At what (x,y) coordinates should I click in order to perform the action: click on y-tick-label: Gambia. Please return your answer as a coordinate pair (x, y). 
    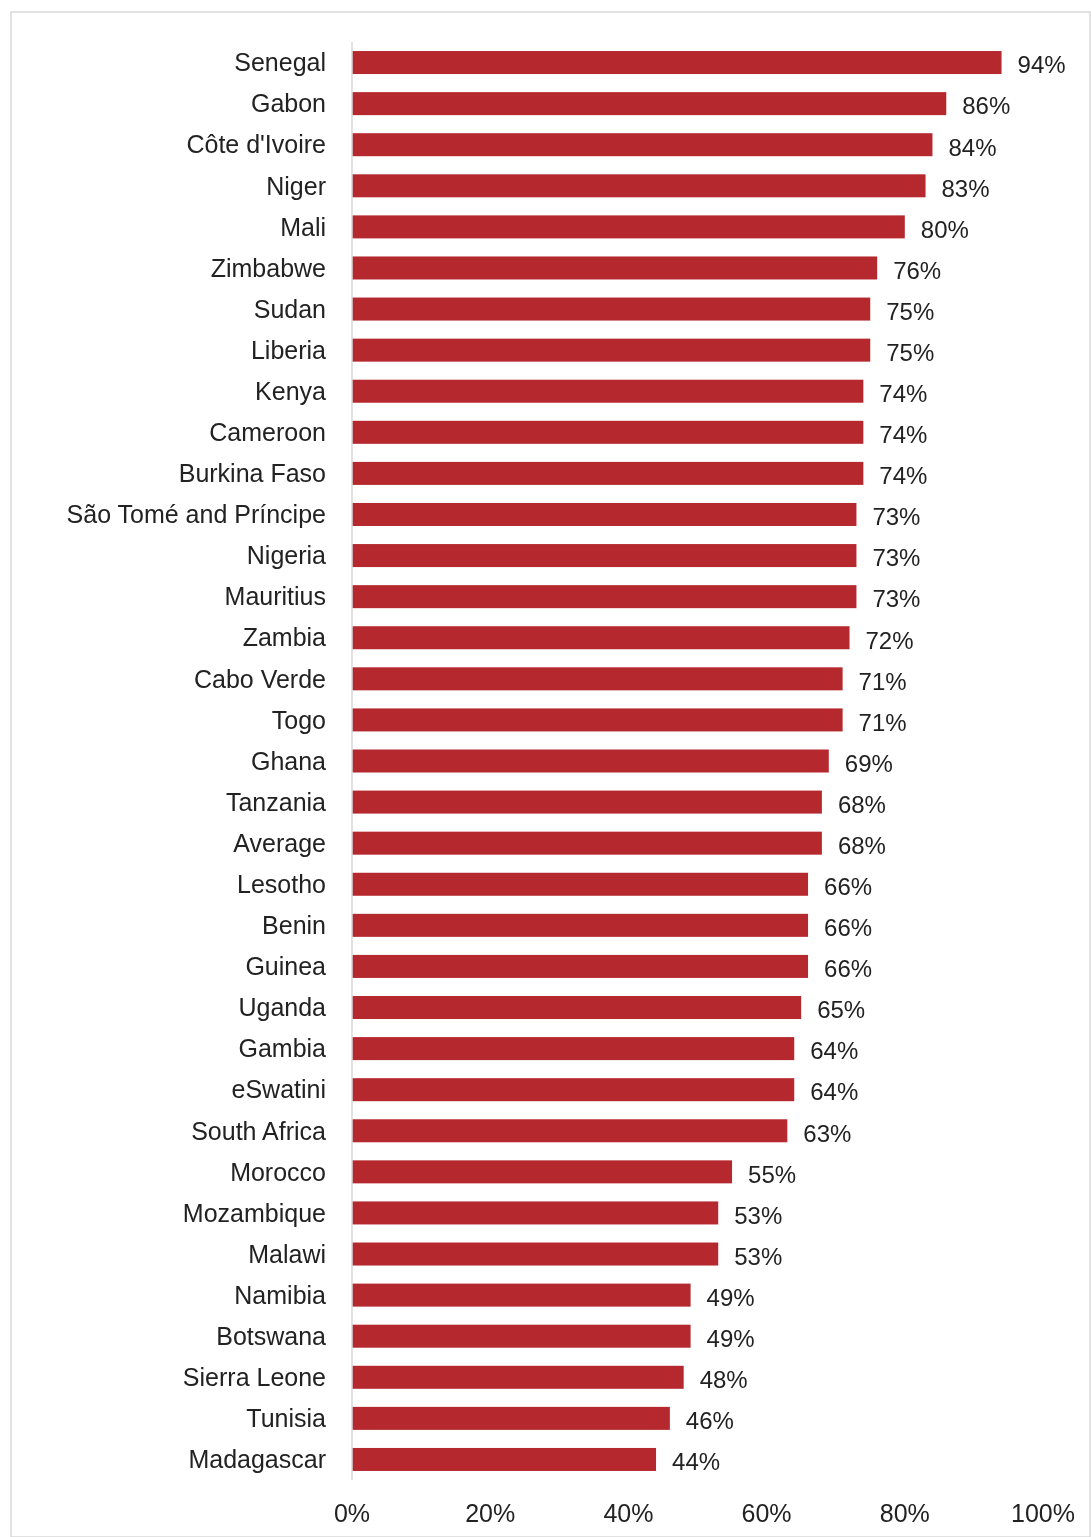
    Looking at the image, I should click on (282, 1048).